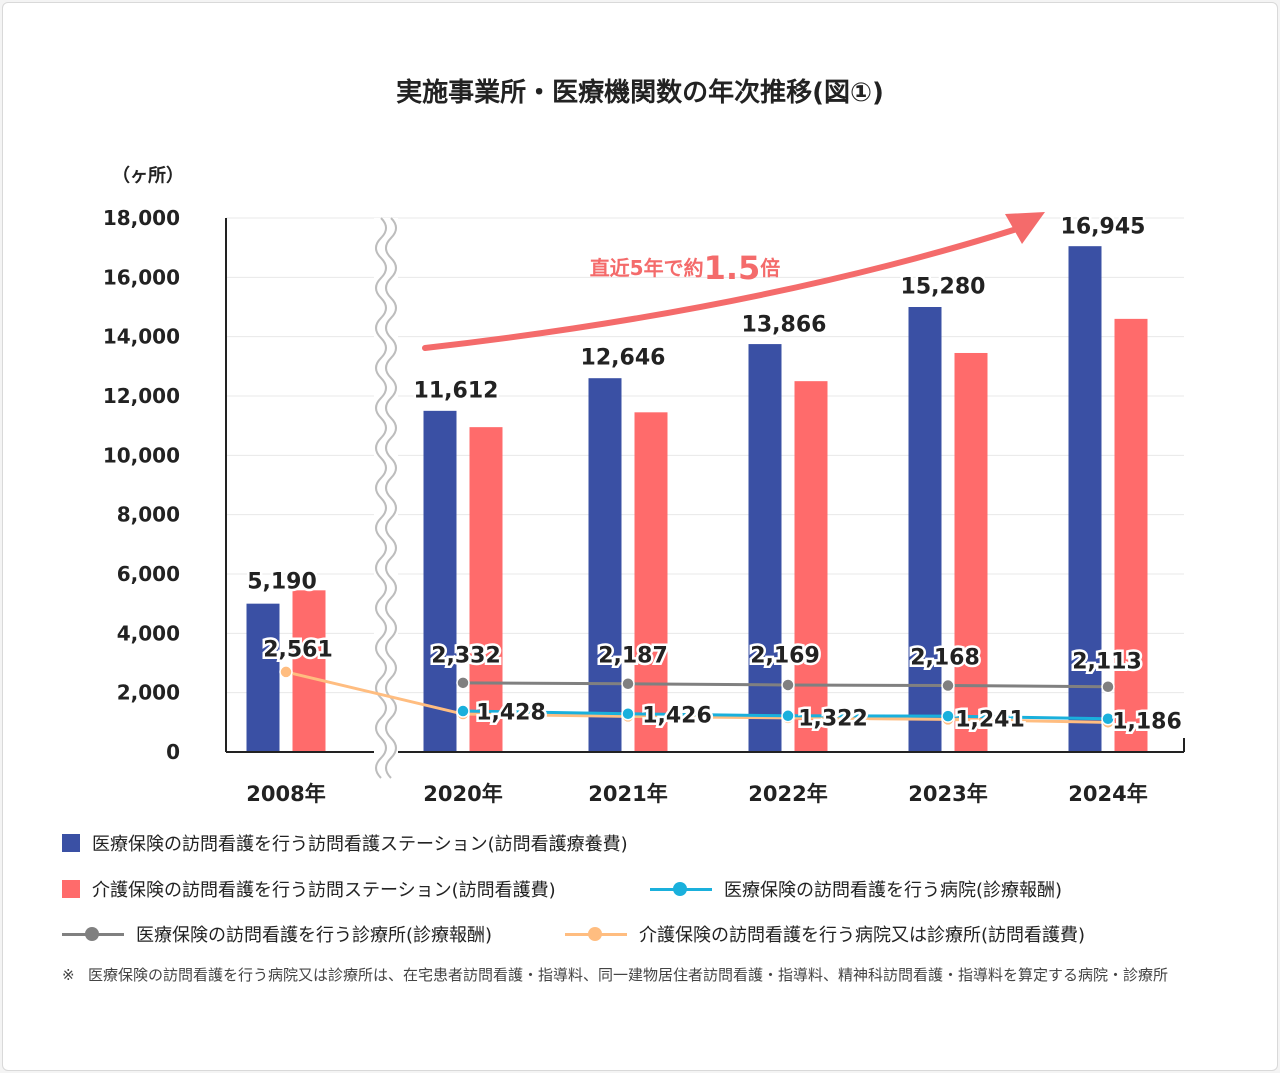  I want to click on data-label-station-medical: 16,945, so click(1103, 227).